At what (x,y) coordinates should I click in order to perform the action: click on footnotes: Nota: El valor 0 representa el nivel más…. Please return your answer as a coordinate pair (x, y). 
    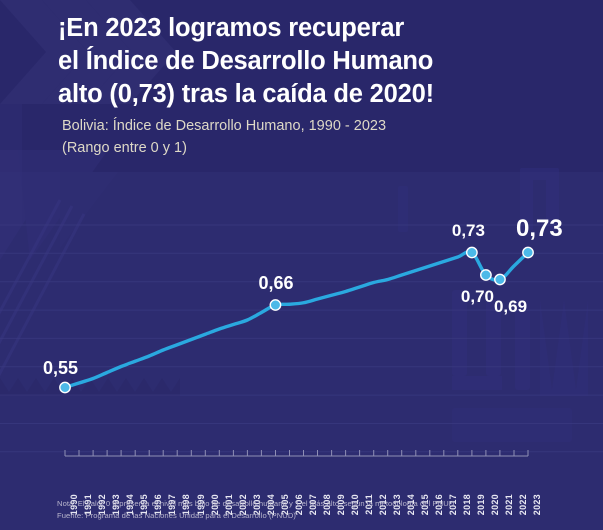
    Looking at the image, I should click on (317, 510).